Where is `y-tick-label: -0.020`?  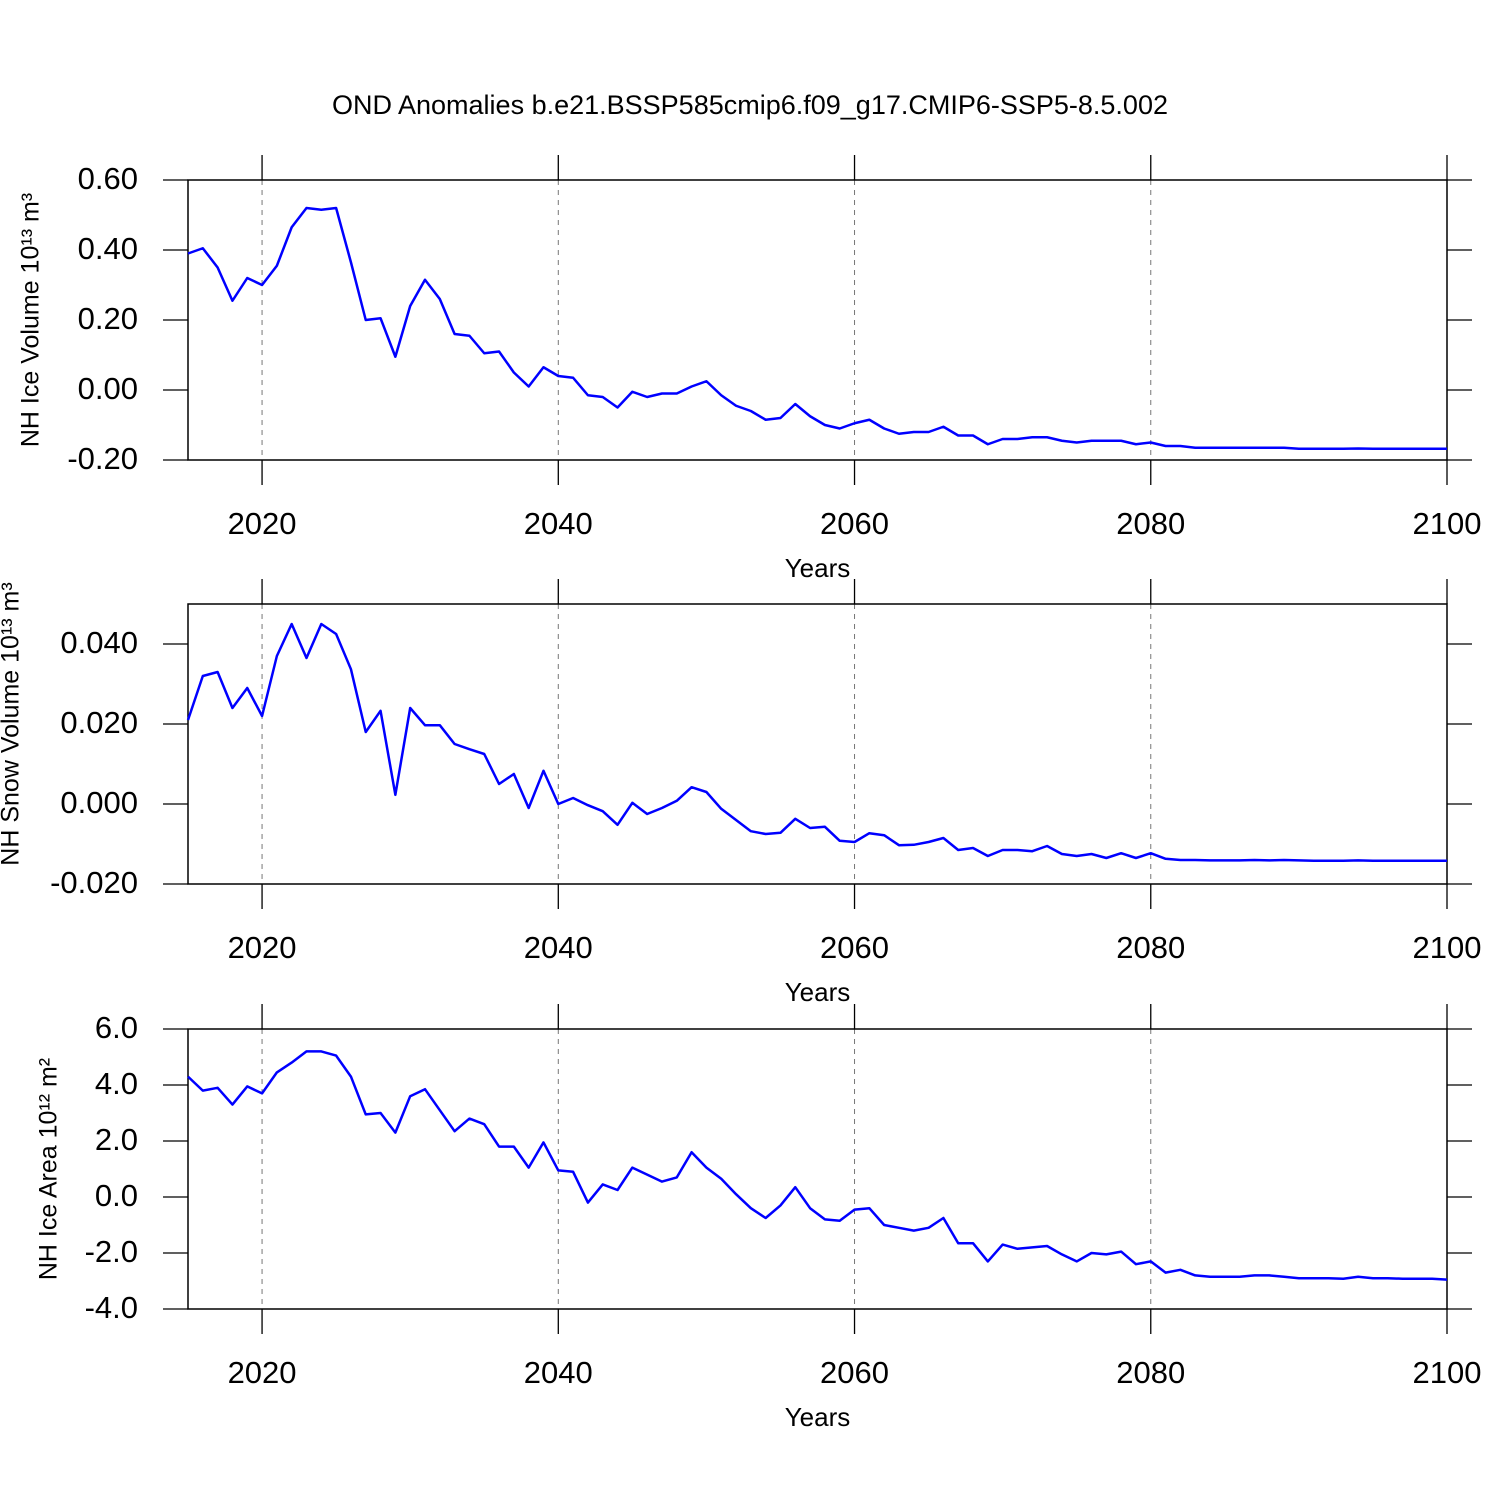 y-tick-label: -0.020 is located at coordinates (94, 882).